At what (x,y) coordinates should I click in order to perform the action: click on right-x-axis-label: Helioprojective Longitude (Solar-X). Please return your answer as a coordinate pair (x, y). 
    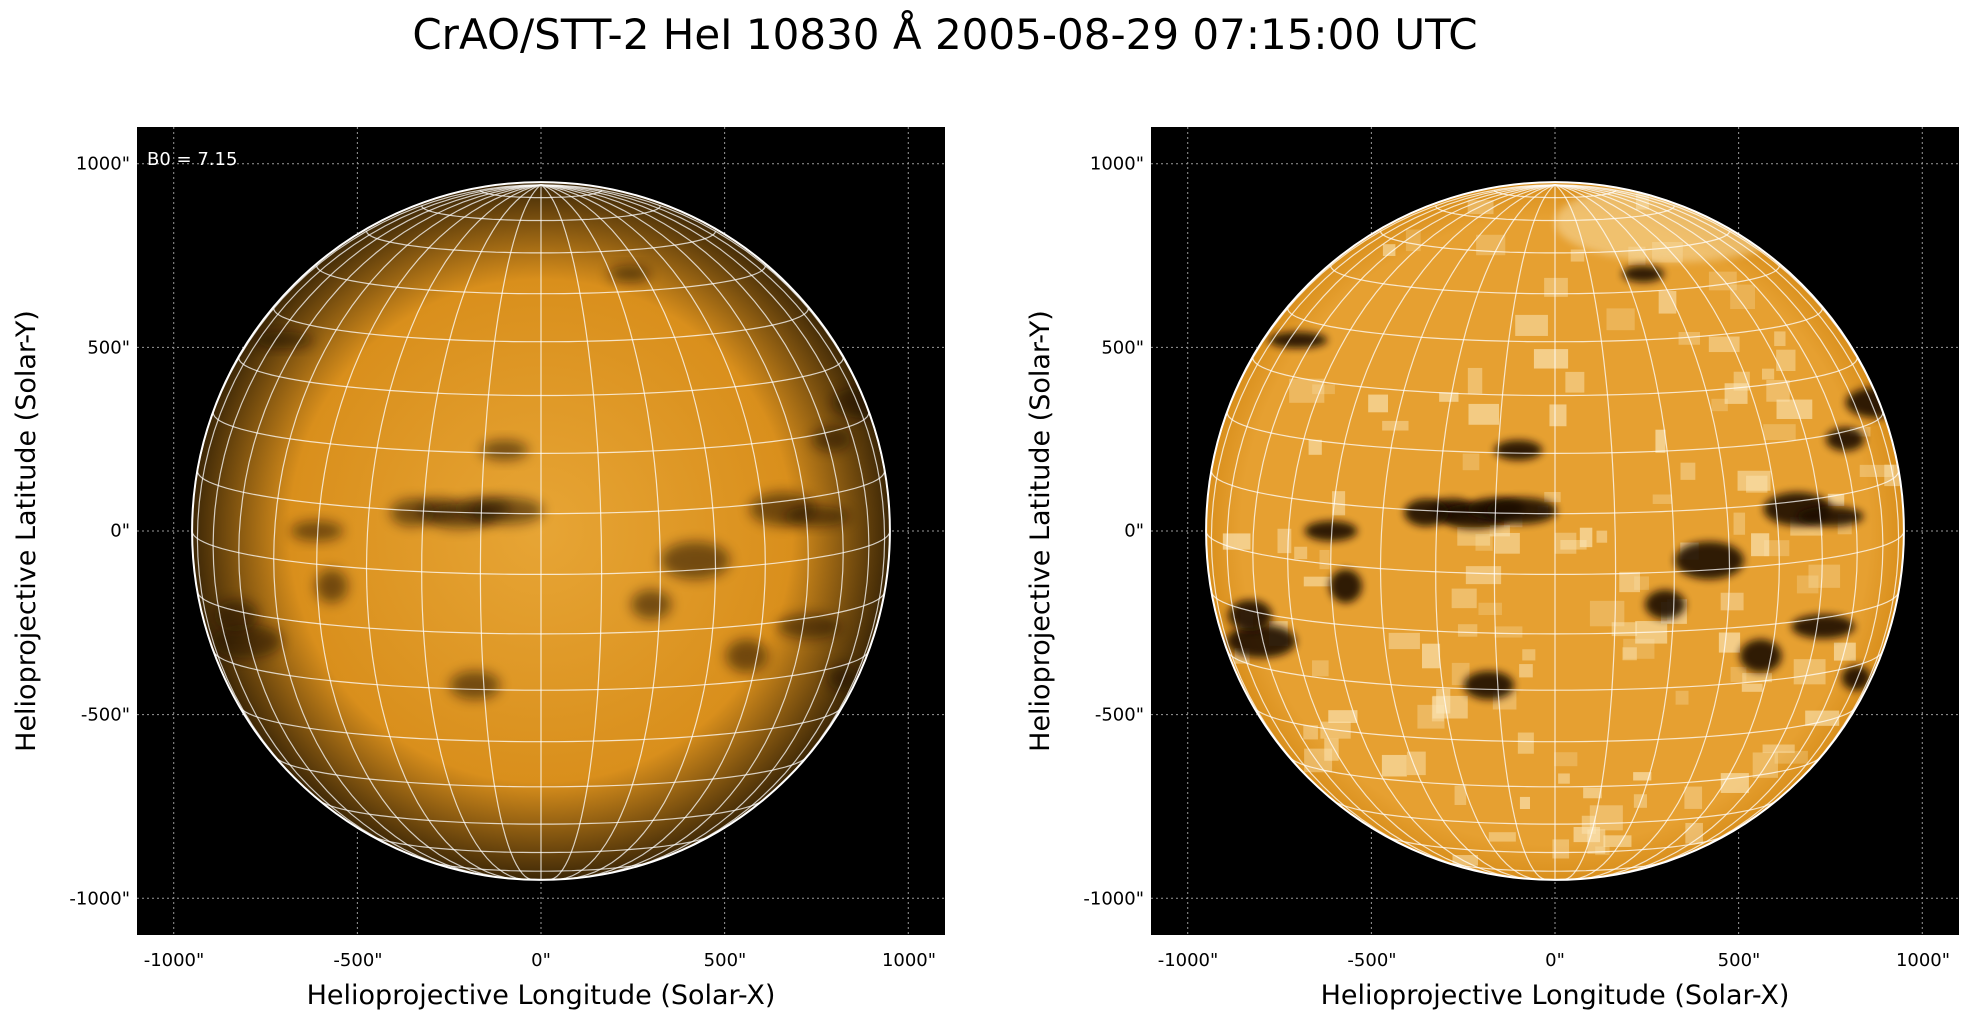
    Looking at the image, I should click on (1555, 995).